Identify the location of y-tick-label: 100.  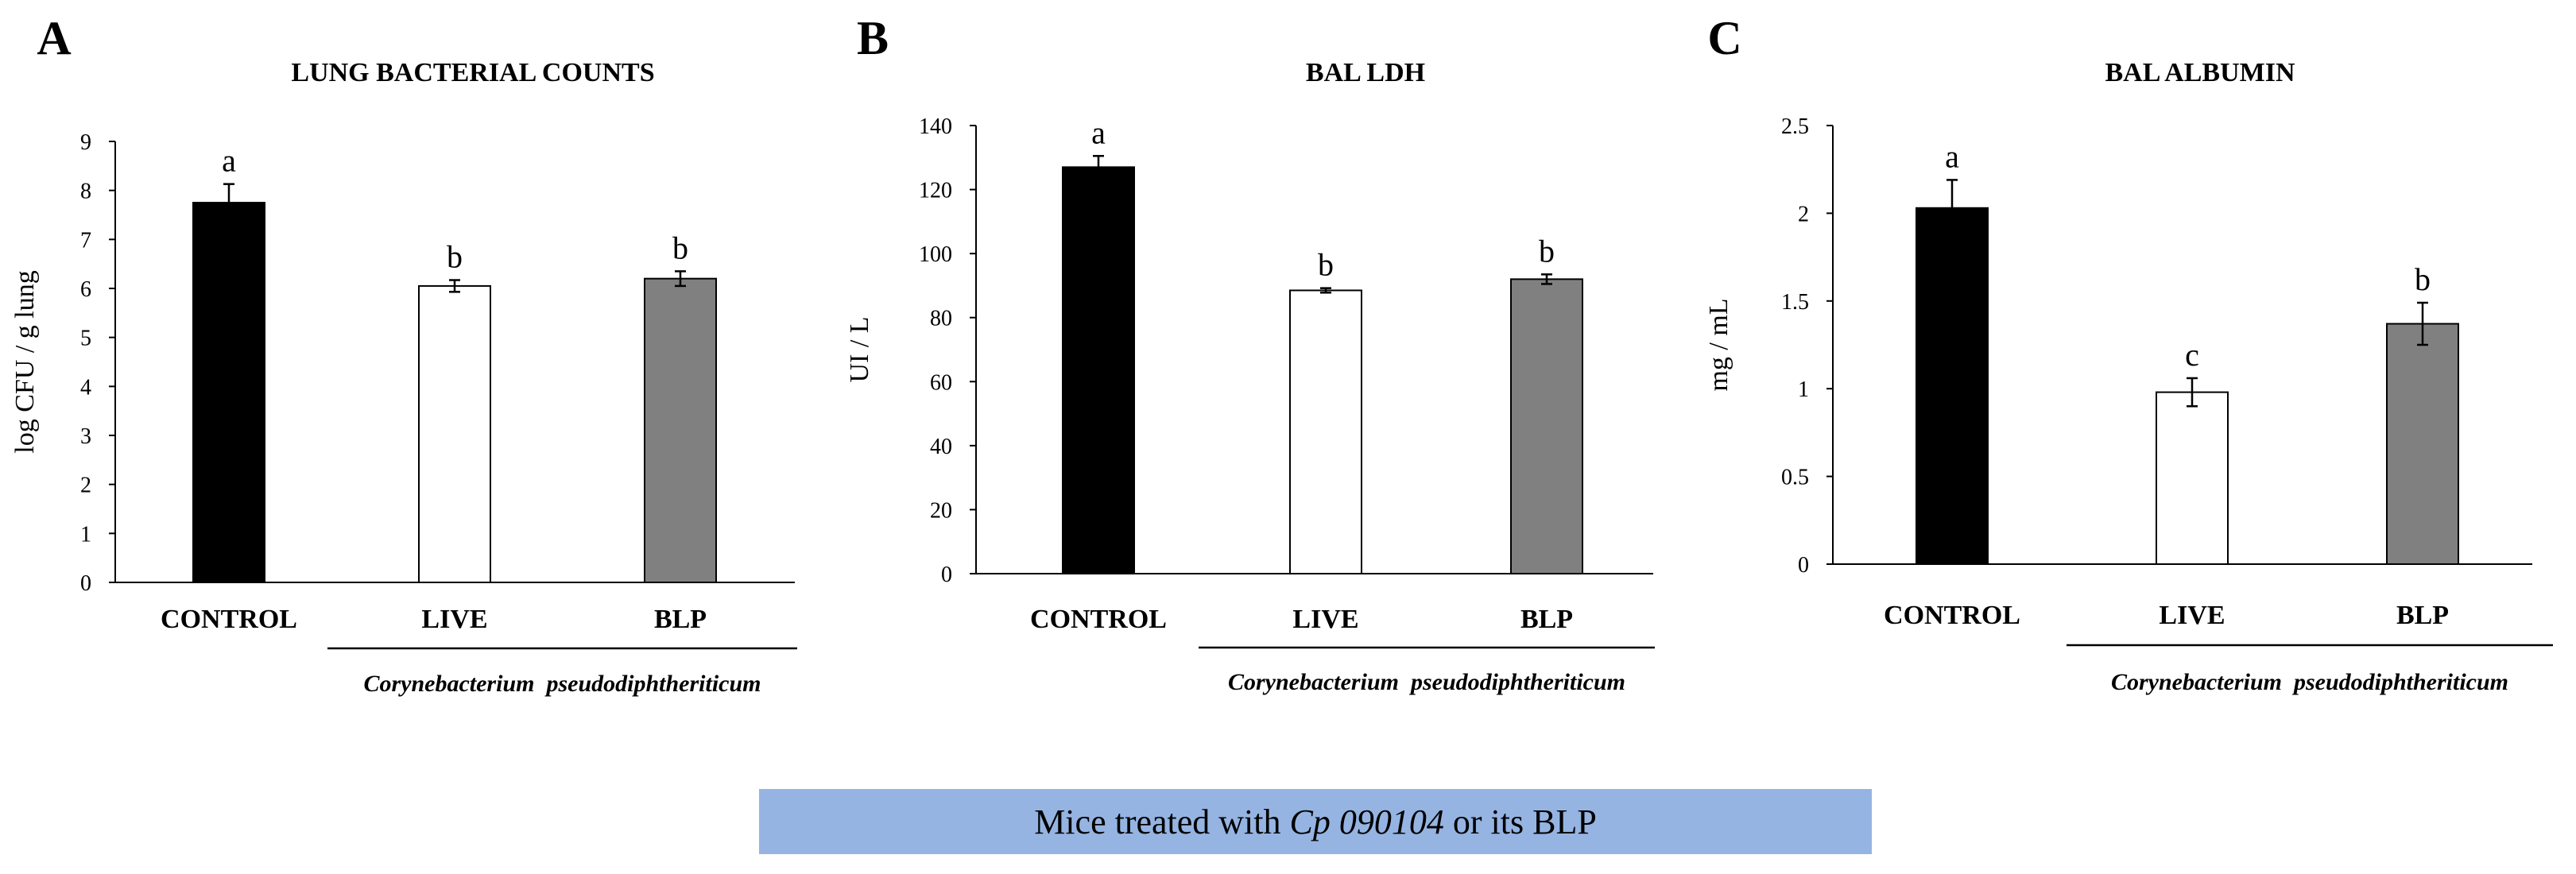
(936, 254).